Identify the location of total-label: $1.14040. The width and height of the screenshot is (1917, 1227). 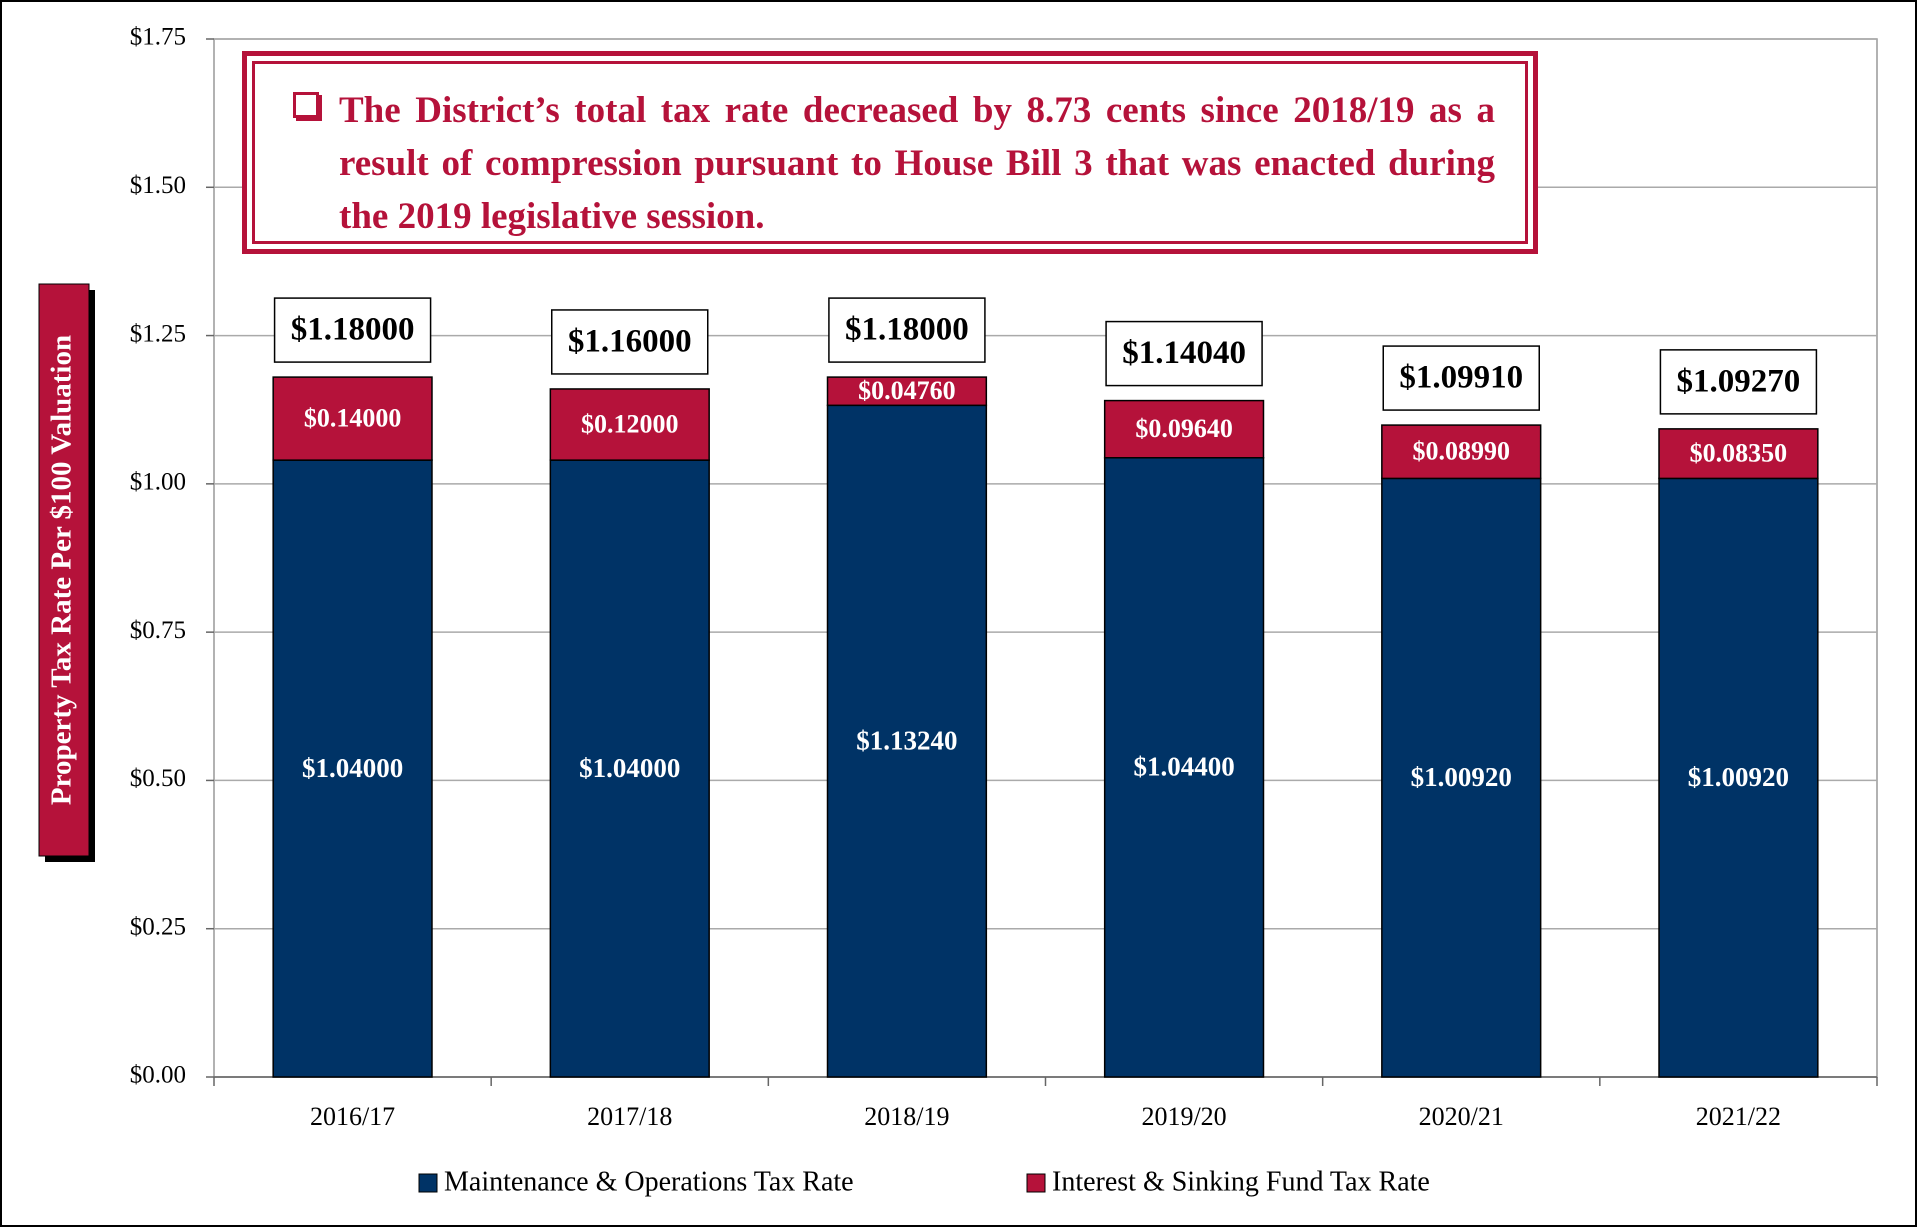
(1184, 353).